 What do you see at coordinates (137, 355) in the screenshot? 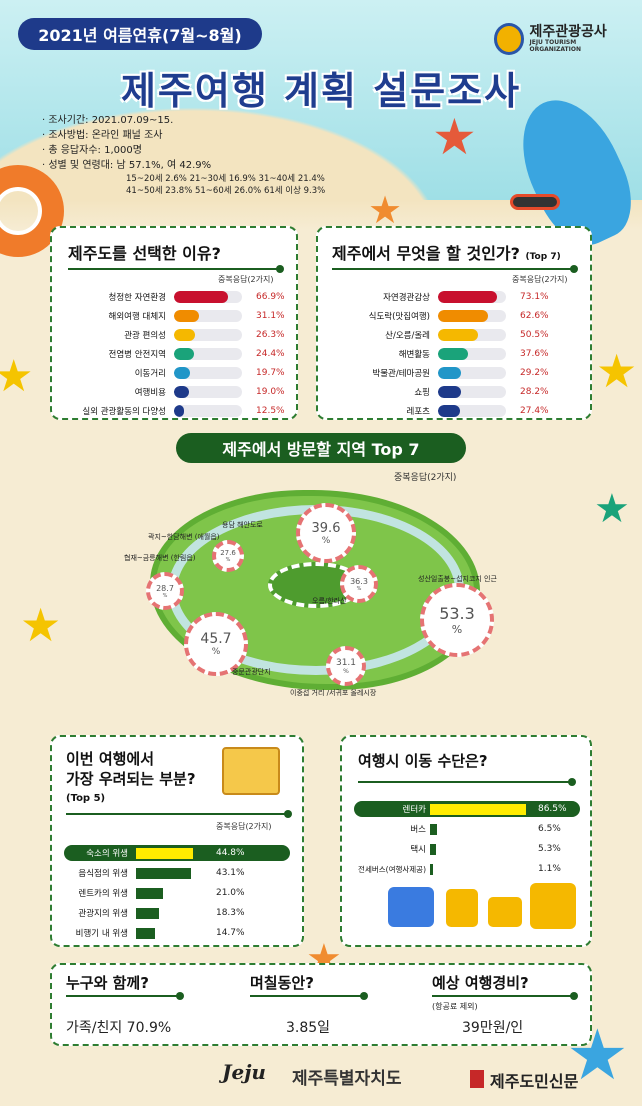
I see `bar-label: 전염병 안전지역` at bounding box center [137, 355].